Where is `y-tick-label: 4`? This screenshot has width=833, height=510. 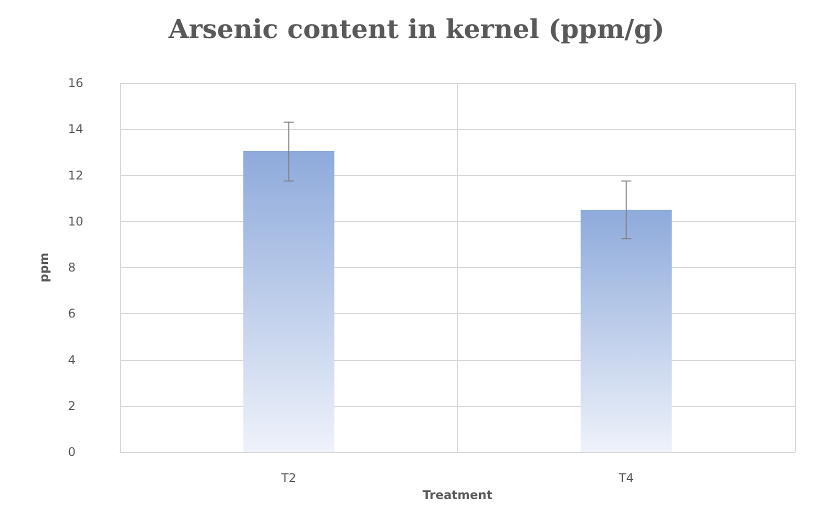 y-tick-label: 4 is located at coordinates (72, 359).